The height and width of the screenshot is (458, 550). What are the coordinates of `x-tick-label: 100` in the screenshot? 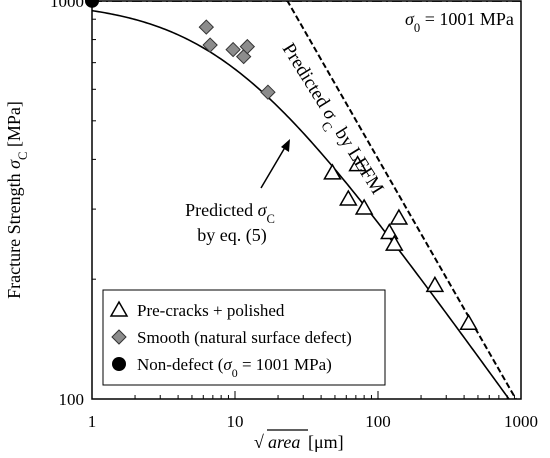 It's located at (378, 421).